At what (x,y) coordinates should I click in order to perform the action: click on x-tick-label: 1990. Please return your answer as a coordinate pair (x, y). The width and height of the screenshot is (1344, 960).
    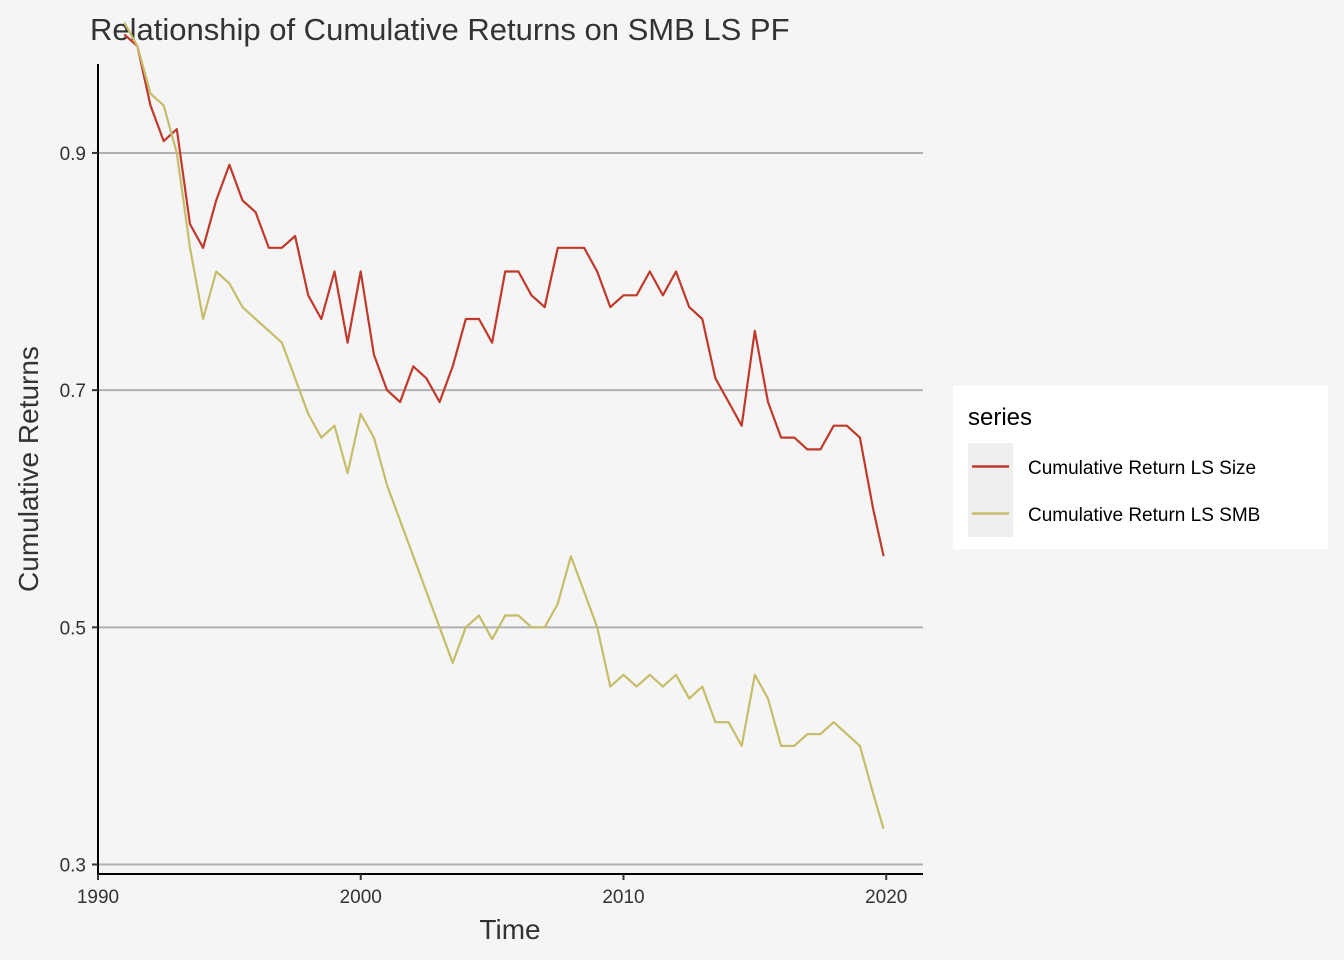
    Looking at the image, I should click on (98, 897).